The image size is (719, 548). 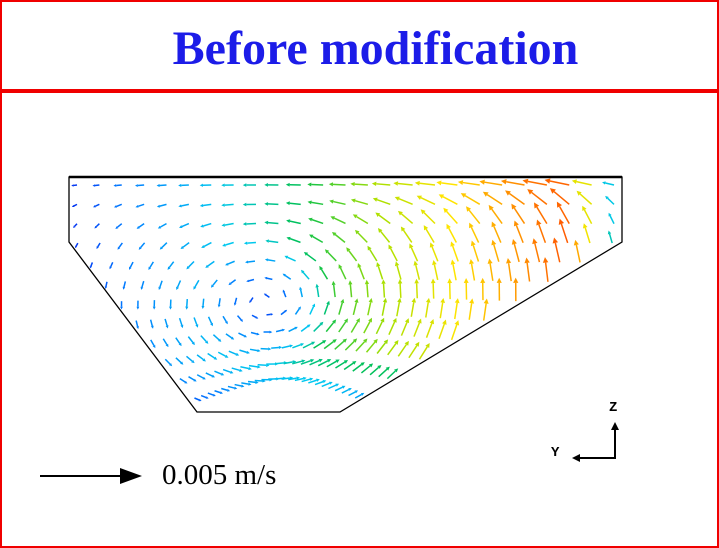 What do you see at coordinates (576, 458) in the screenshot?
I see `y-axis-arrowhead-icon` at bounding box center [576, 458].